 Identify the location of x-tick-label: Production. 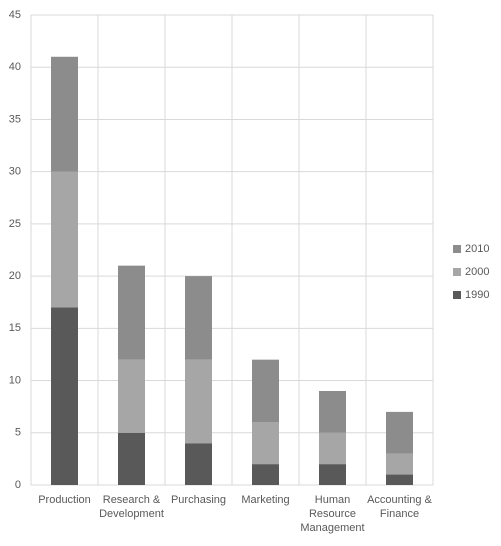
(64, 500).